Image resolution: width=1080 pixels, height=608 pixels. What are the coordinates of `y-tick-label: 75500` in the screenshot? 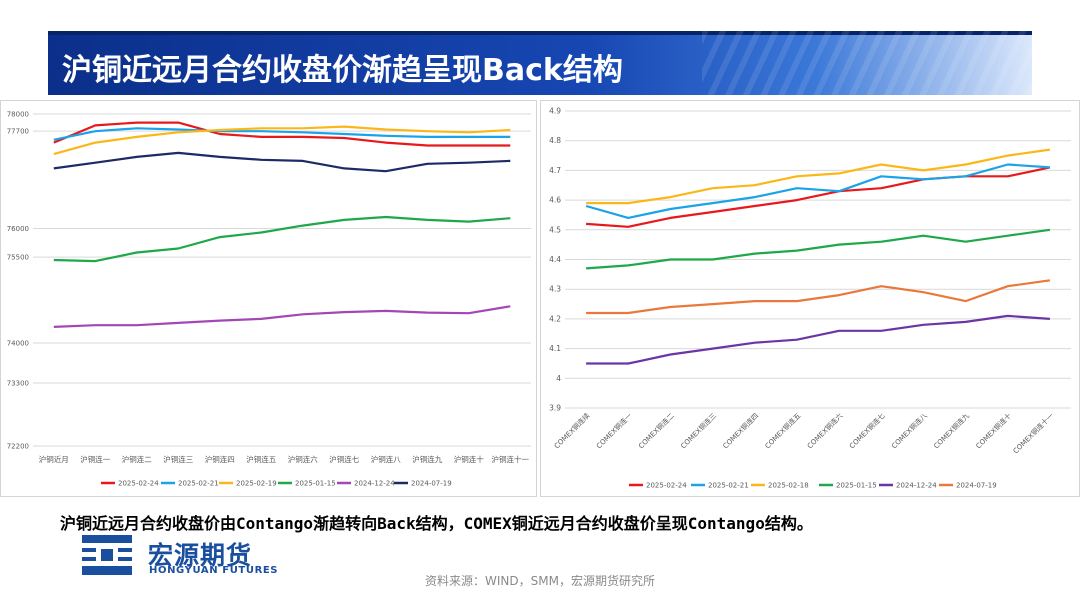 It's located at (18, 258).